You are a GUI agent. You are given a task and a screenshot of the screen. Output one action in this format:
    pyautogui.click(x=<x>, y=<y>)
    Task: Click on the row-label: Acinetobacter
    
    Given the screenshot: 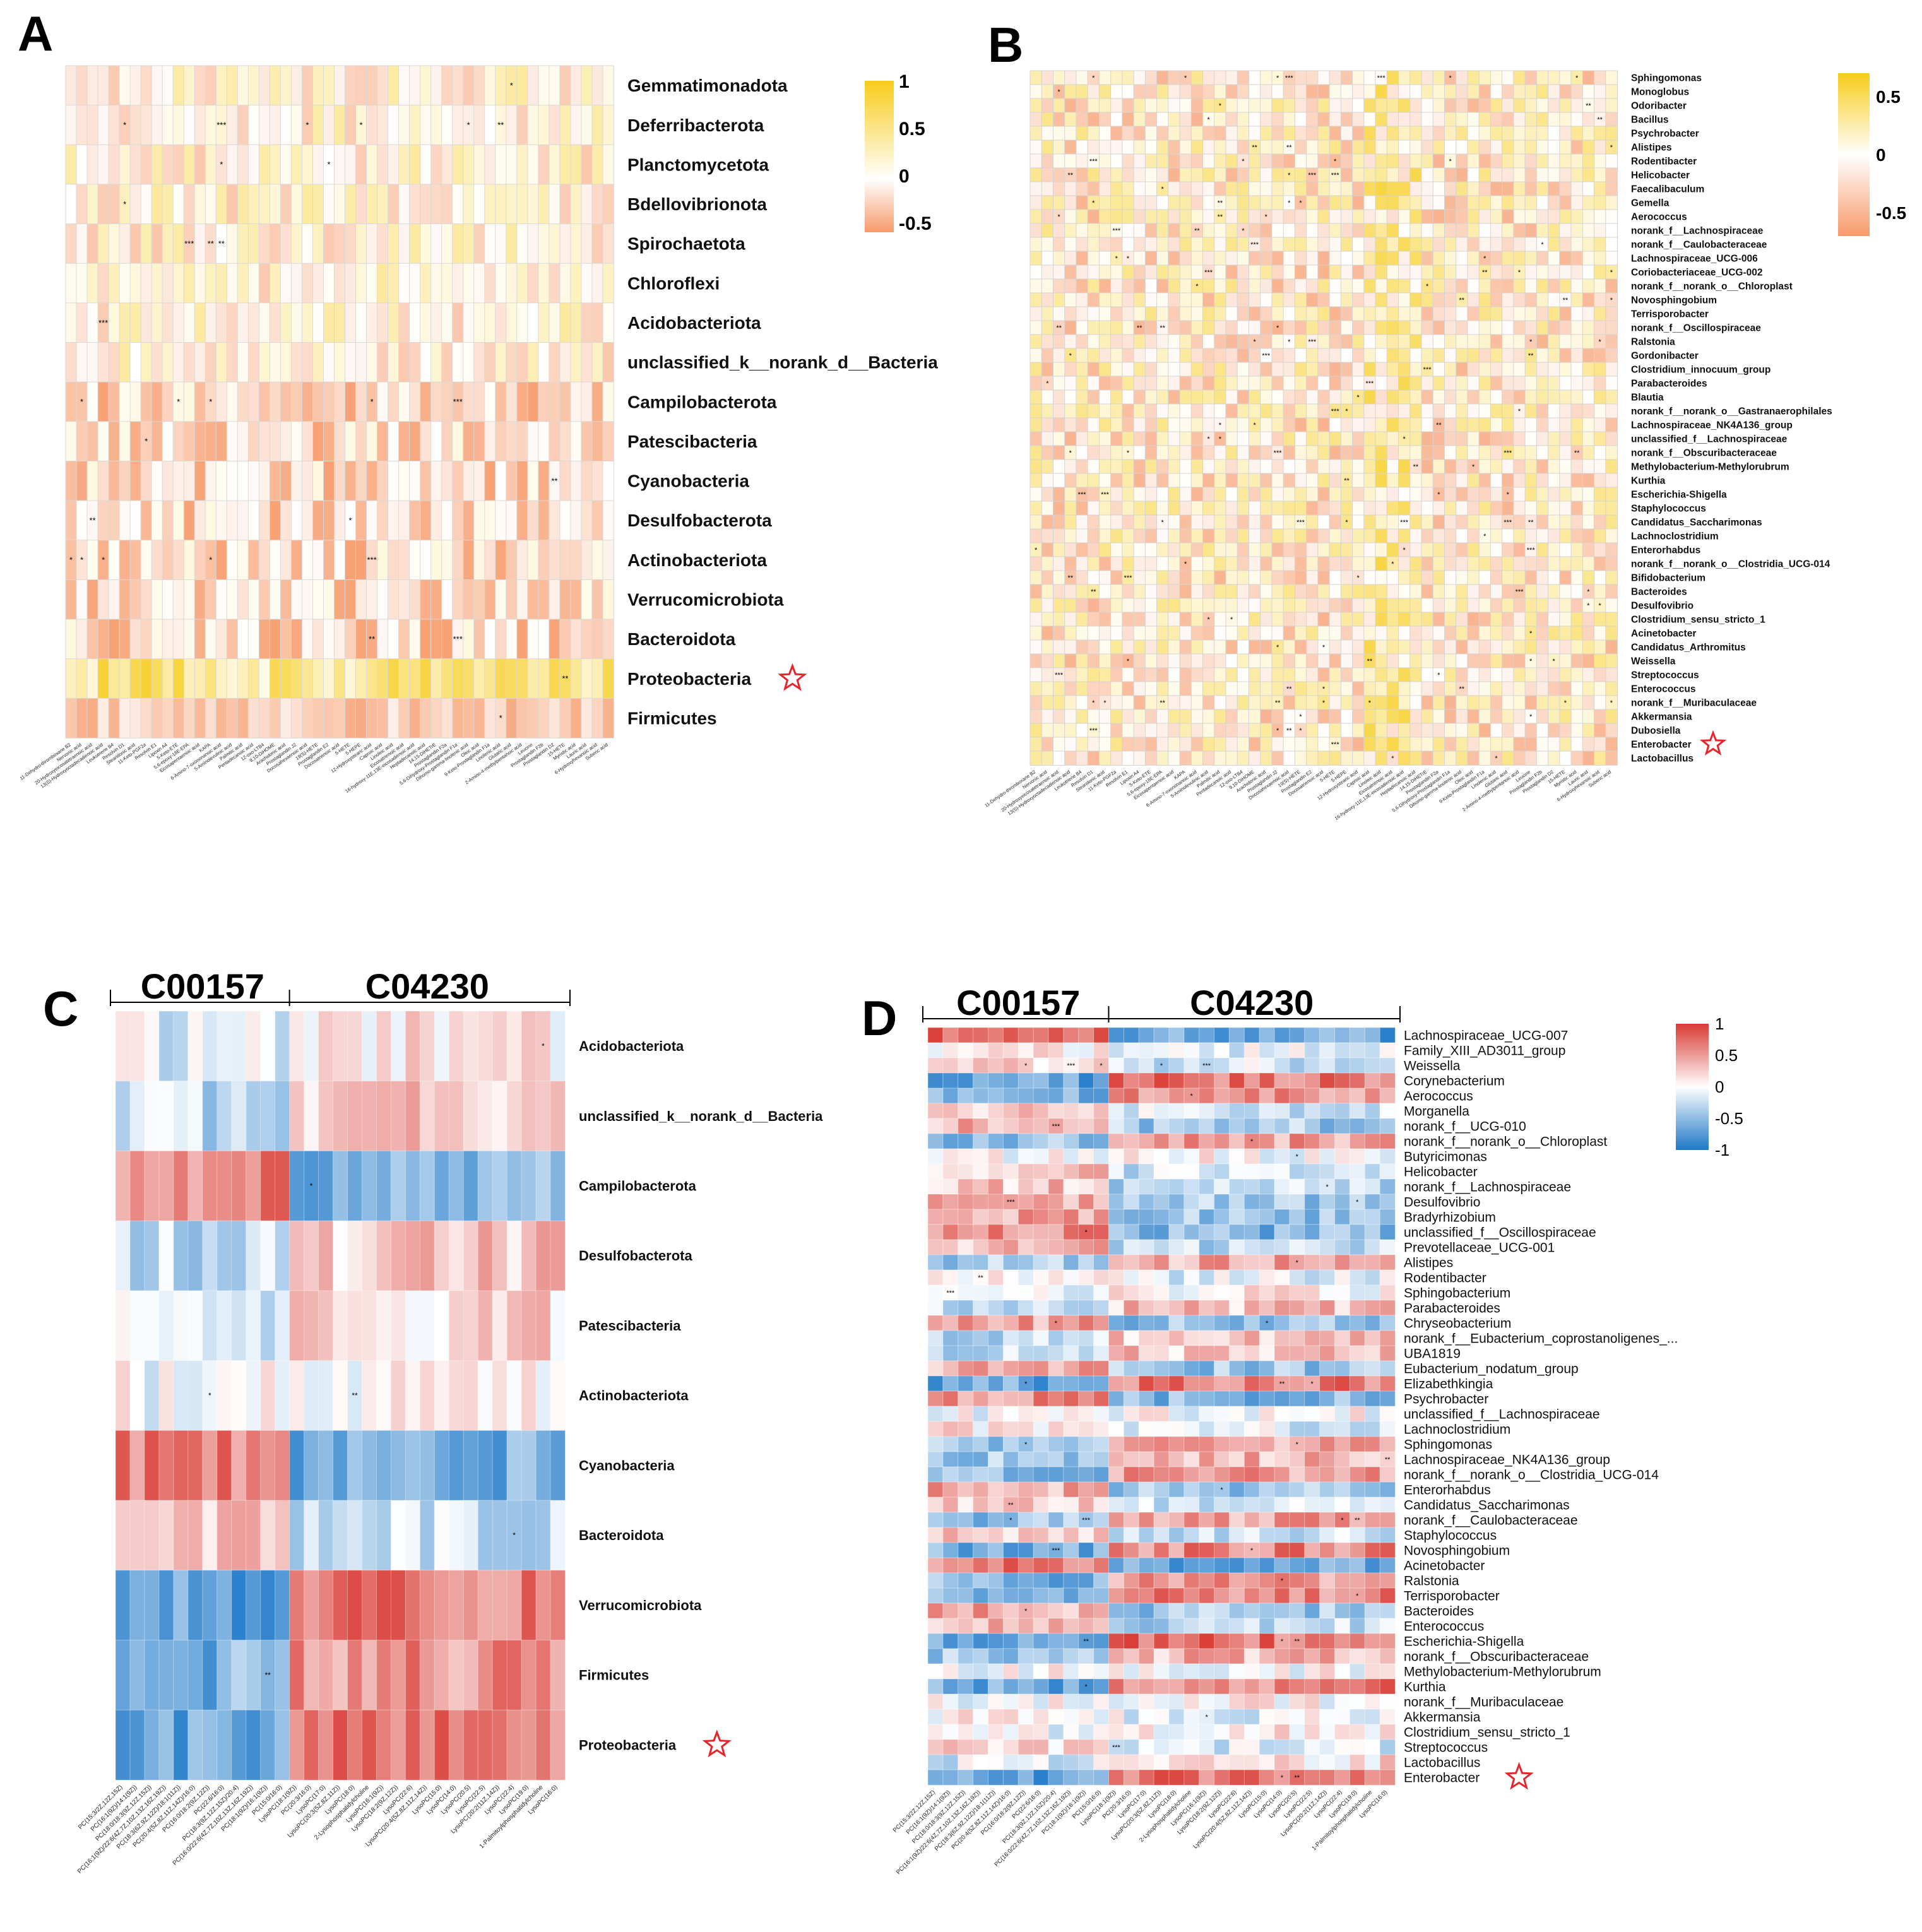 What is the action you would take?
    pyautogui.click(x=1664, y=633)
    